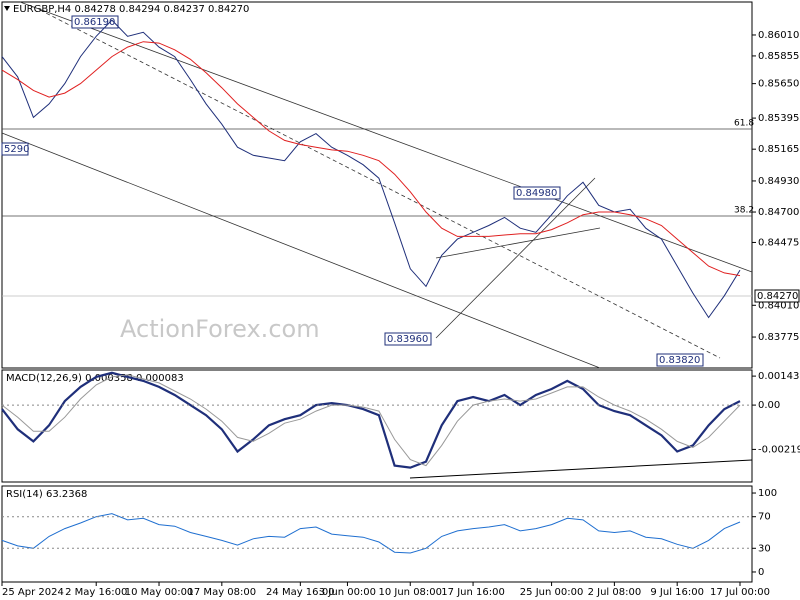 The height and width of the screenshot is (600, 800). I want to click on y-tick-label: 30, so click(764, 548).